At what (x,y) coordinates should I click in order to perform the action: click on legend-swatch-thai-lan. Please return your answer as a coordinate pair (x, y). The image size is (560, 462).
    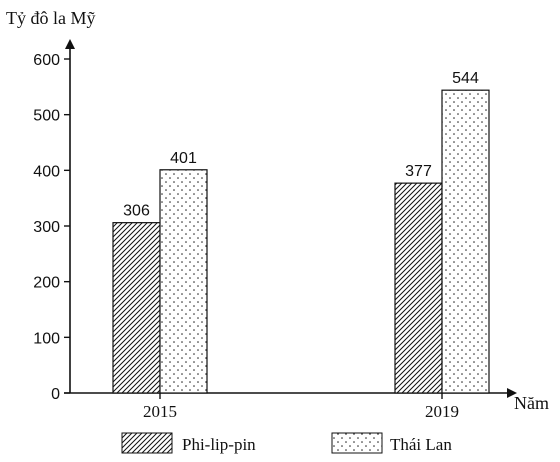
    Looking at the image, I should click on (357, 443).